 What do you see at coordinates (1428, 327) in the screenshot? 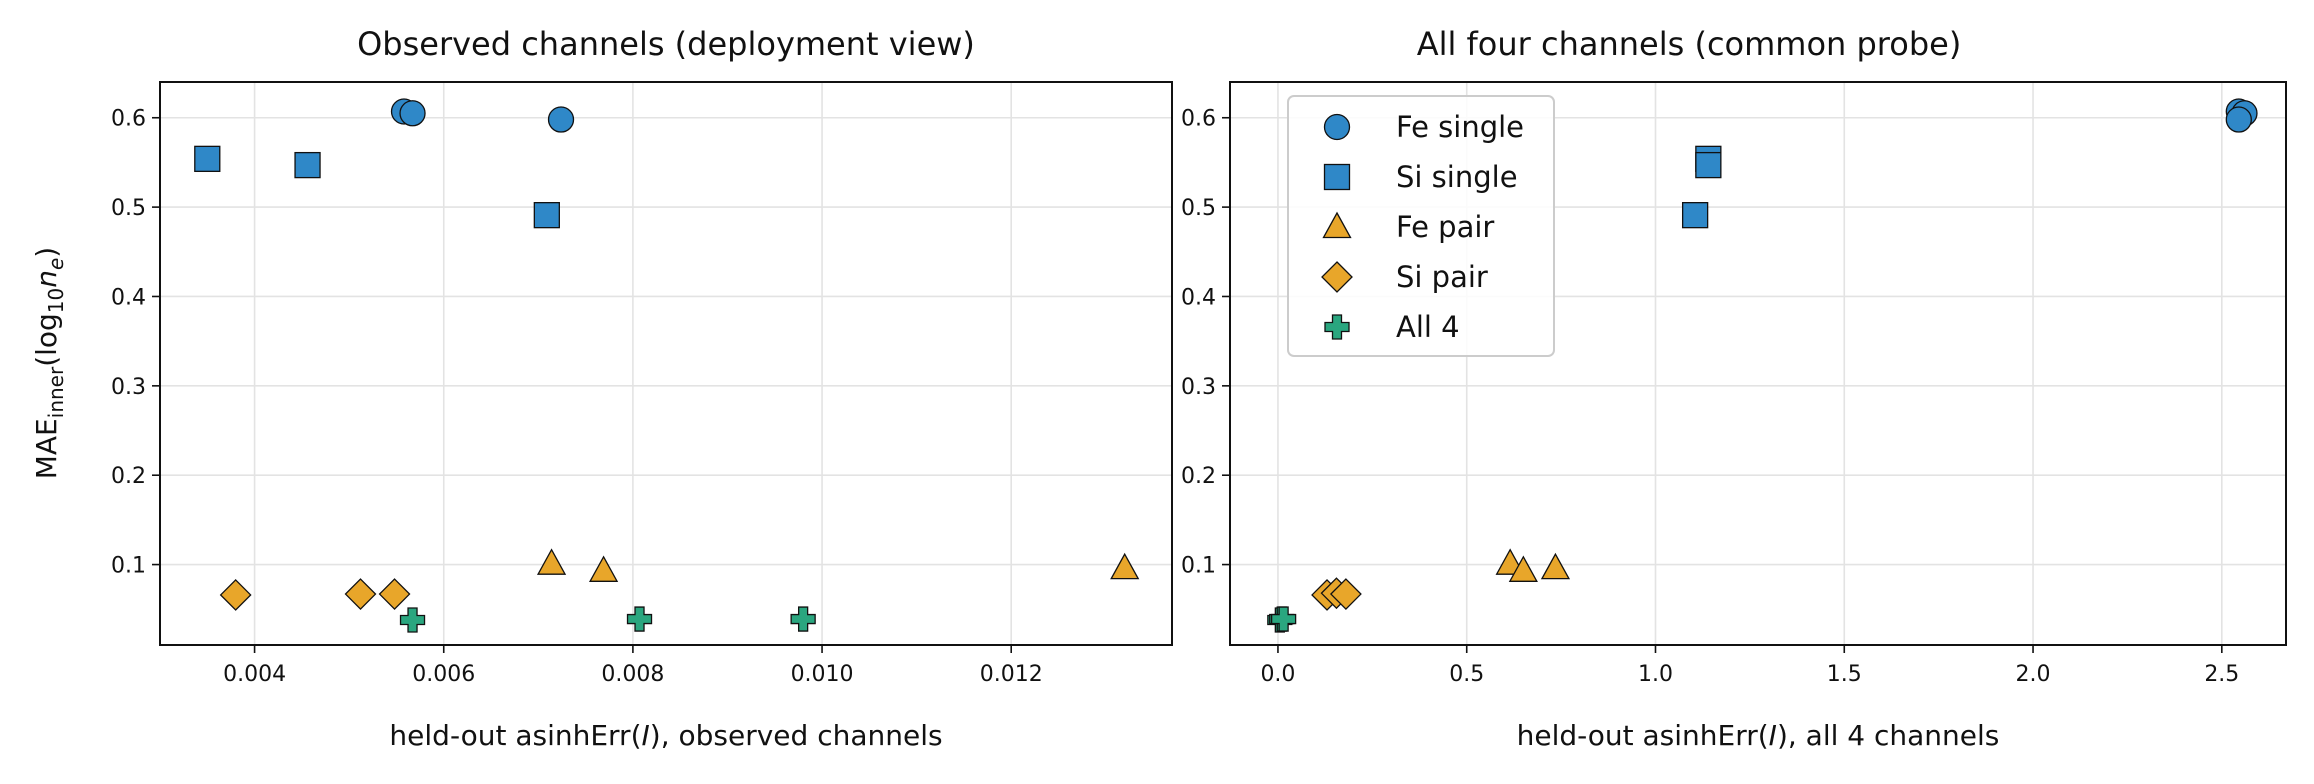
I see `legend-label: All 4` at bounding box center [1428, 327].